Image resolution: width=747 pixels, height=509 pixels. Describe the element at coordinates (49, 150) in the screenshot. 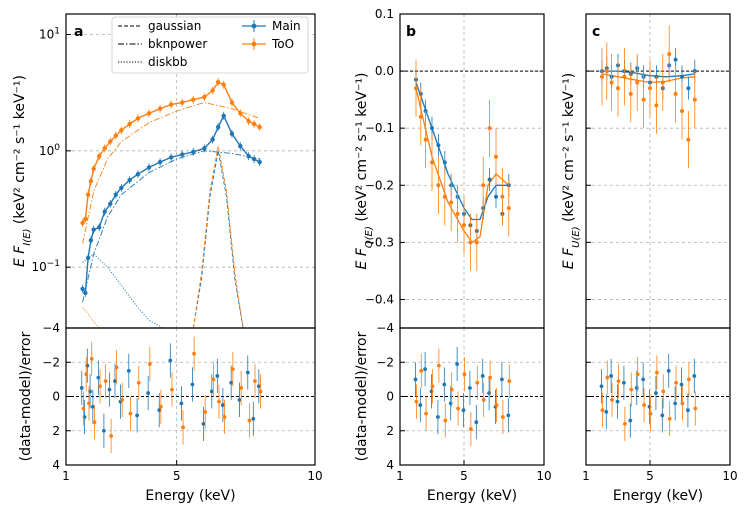

I see `a-yticklabel-1: 100` at that location.